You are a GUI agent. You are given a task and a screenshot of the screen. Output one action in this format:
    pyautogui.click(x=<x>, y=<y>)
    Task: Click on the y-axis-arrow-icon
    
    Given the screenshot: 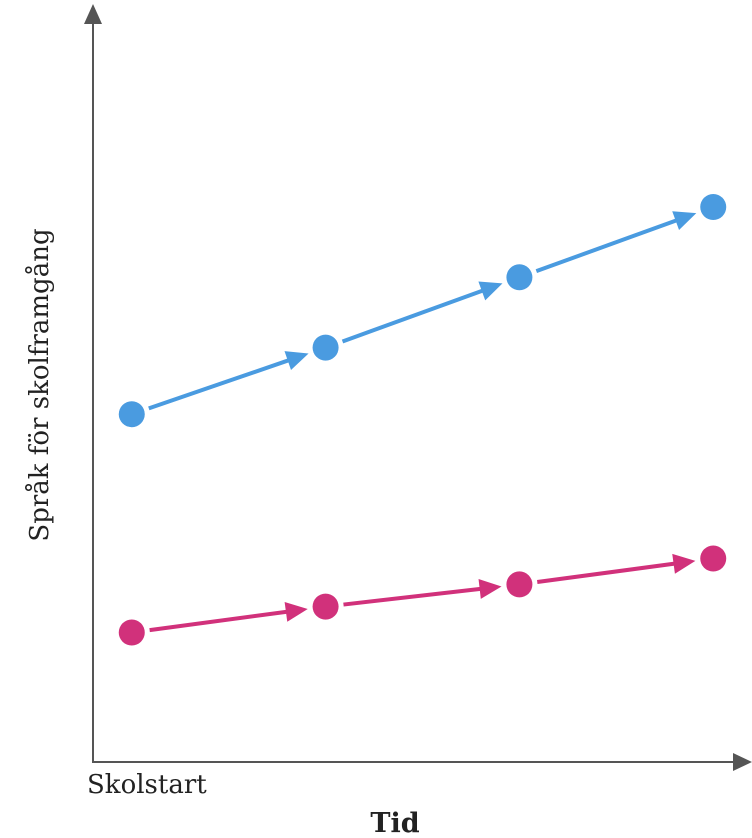 What is the action you would take?
    pyautogui.click(x=93, y=14)
    